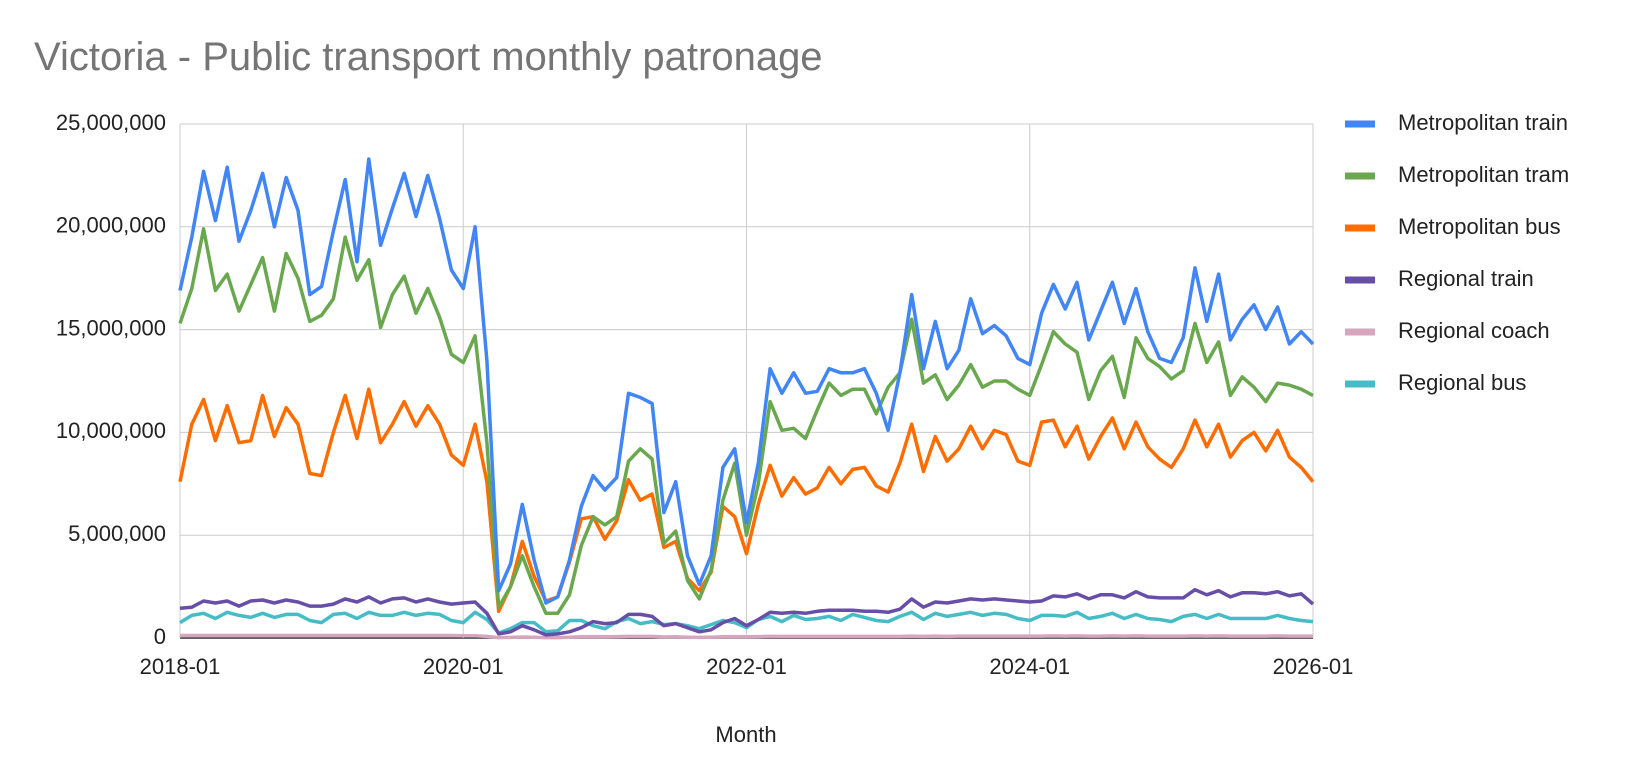  Describe the element at coordinates (745, 734) in the screenshot. I see `x-axis-label: Month` at that location.